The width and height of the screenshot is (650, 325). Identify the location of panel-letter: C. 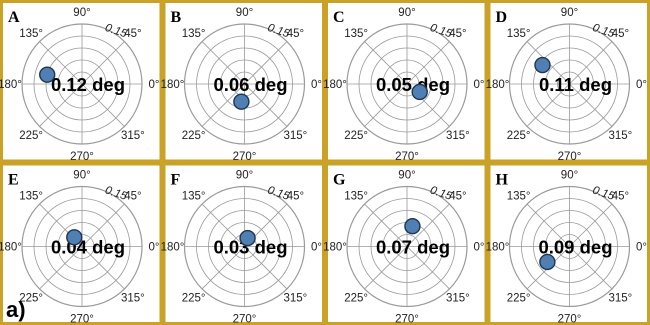
(339, 17).